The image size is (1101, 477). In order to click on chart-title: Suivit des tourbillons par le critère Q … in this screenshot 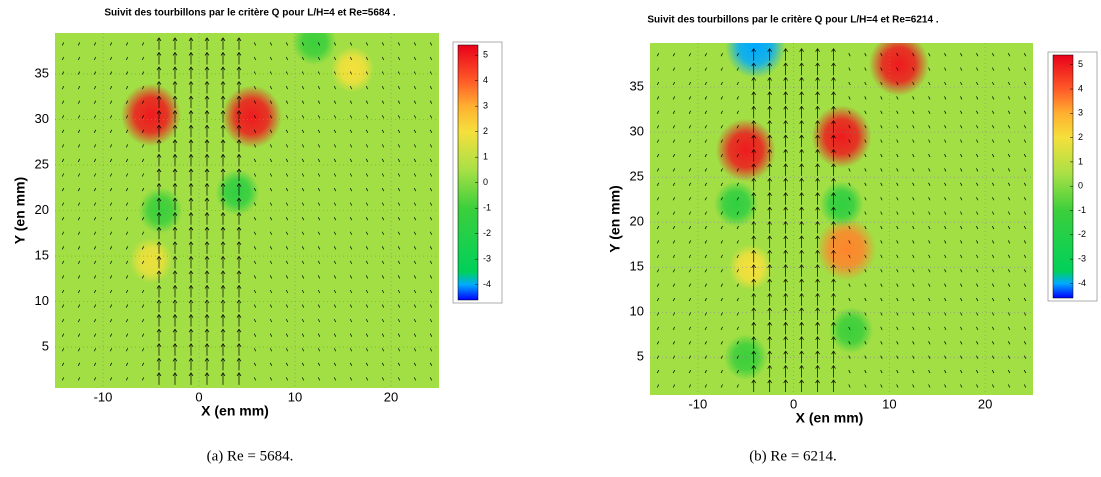, I will do `click(249, 13)`.